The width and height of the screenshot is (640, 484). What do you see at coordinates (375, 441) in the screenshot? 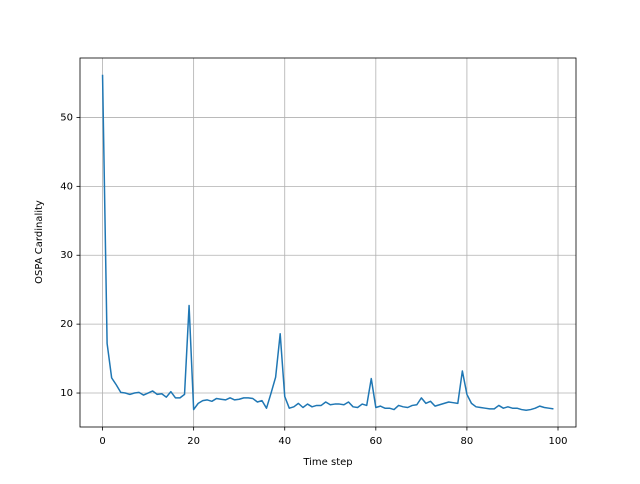
I see `x-tick-label: 60` at bounding box center [375, 441].